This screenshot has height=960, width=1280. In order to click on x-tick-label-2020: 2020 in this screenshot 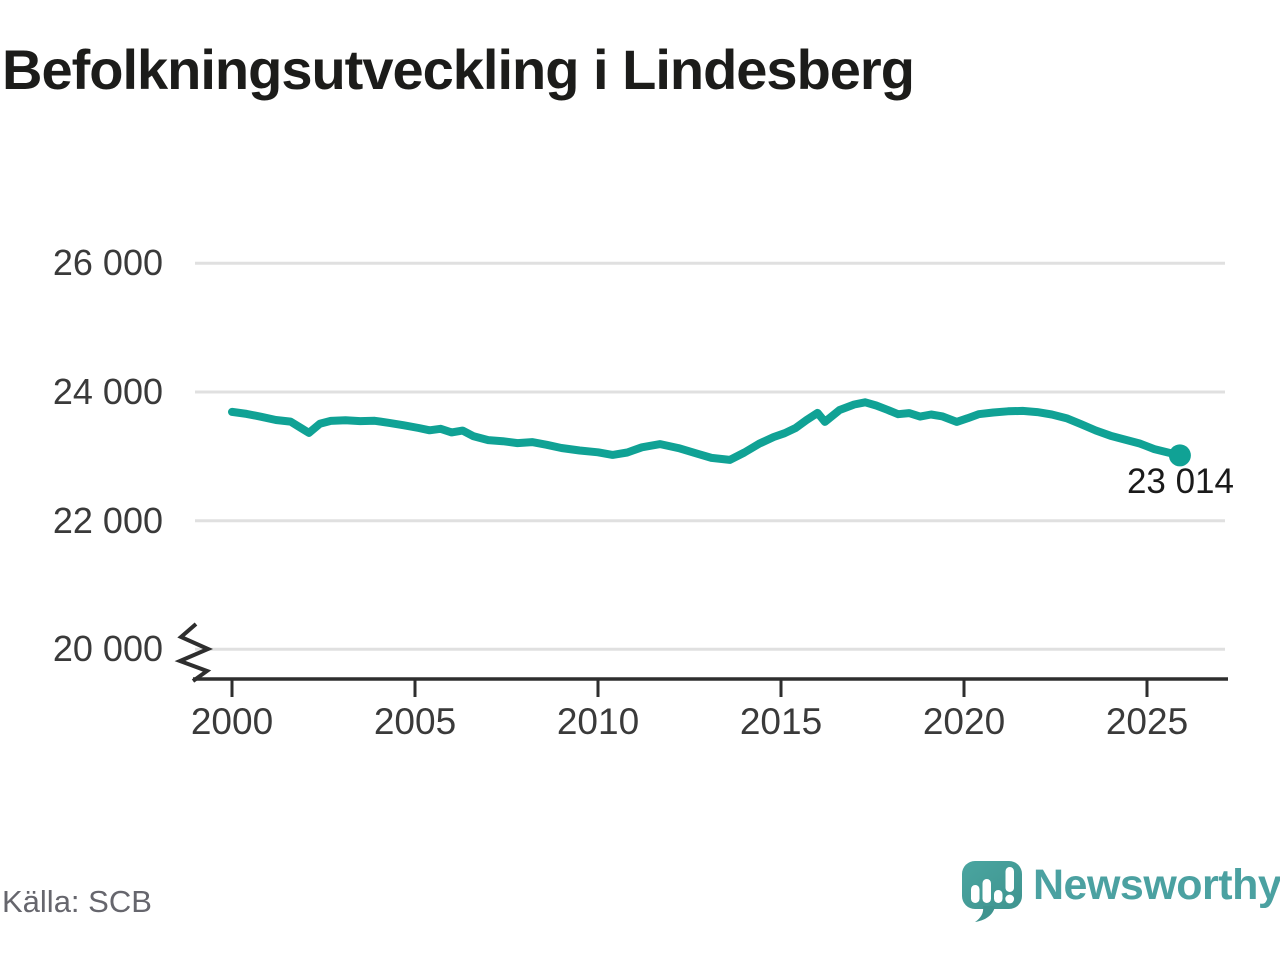, I will do `click(964, 721)`.